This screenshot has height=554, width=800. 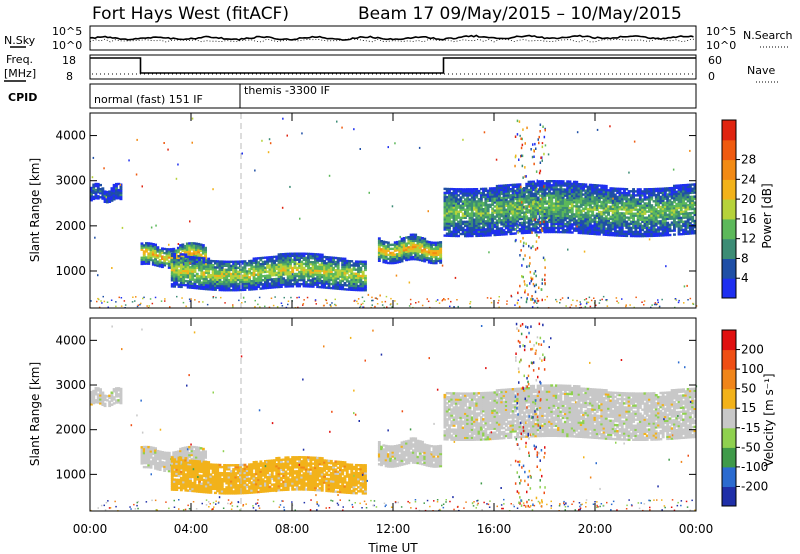 I want to click on velocity-y-tick-4000: 4000, so click(x=70, y=340).